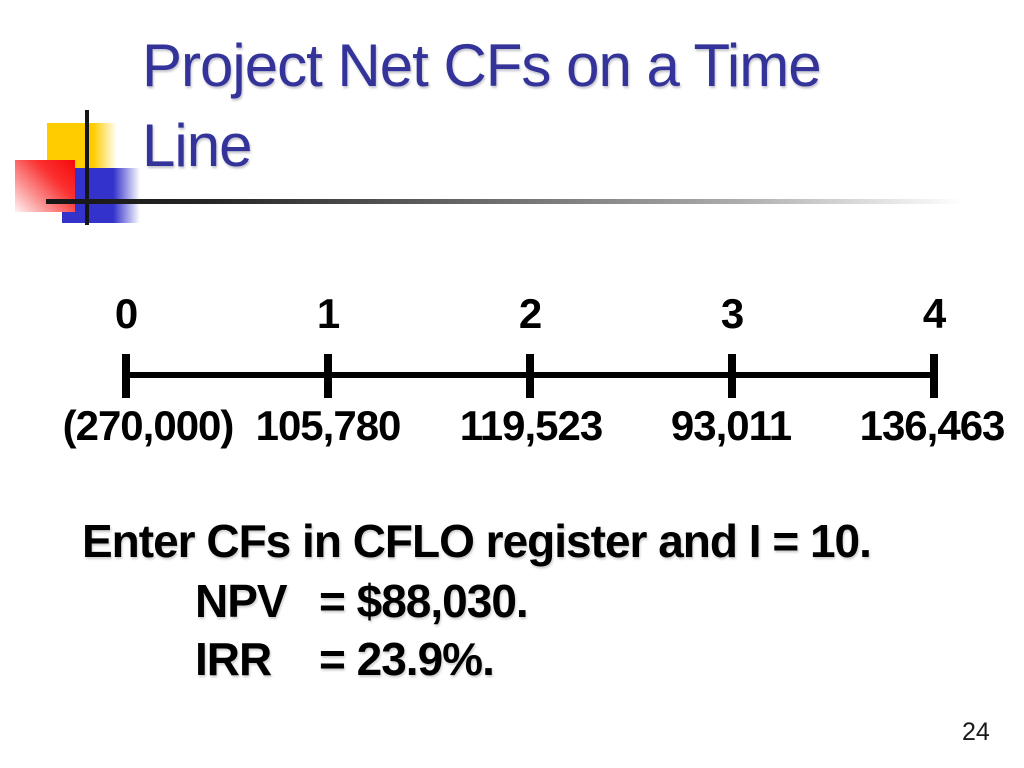 This screenshot has height=768, width=1024. I want to click on irr-result-row: IRR = 23.9%., so click(345, 659).